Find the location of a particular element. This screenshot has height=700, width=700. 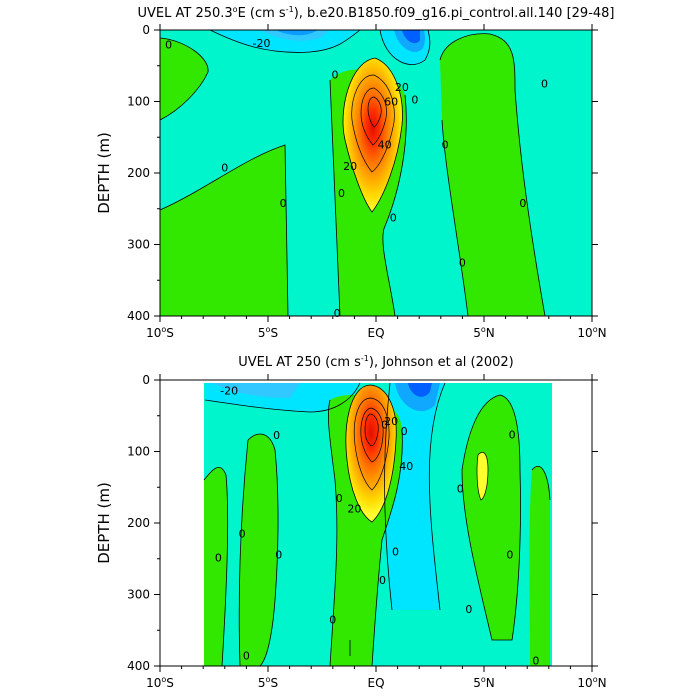

observation-east-lobe-far-north is located at coordinates (539, 566).